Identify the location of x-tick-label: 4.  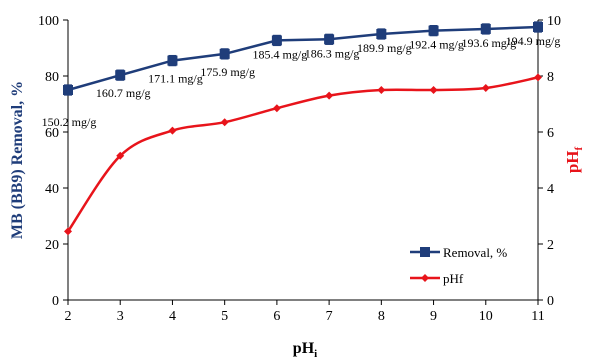
(172, 316).